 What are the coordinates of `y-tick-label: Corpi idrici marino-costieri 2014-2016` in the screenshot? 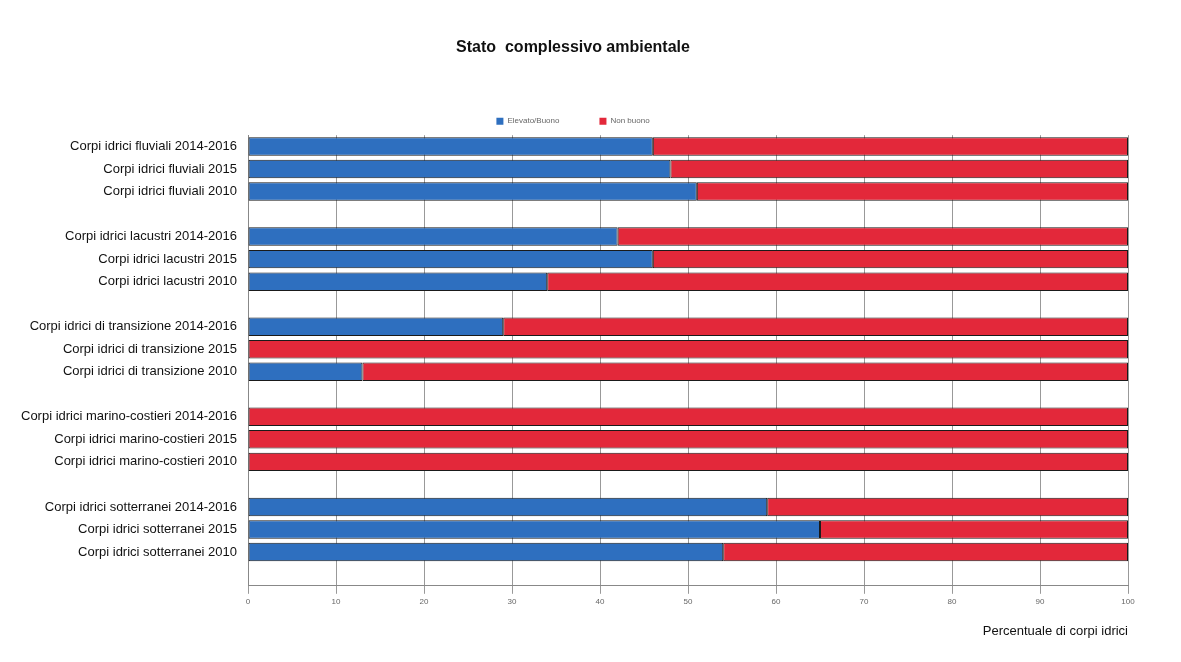 It's located at (129, 416).